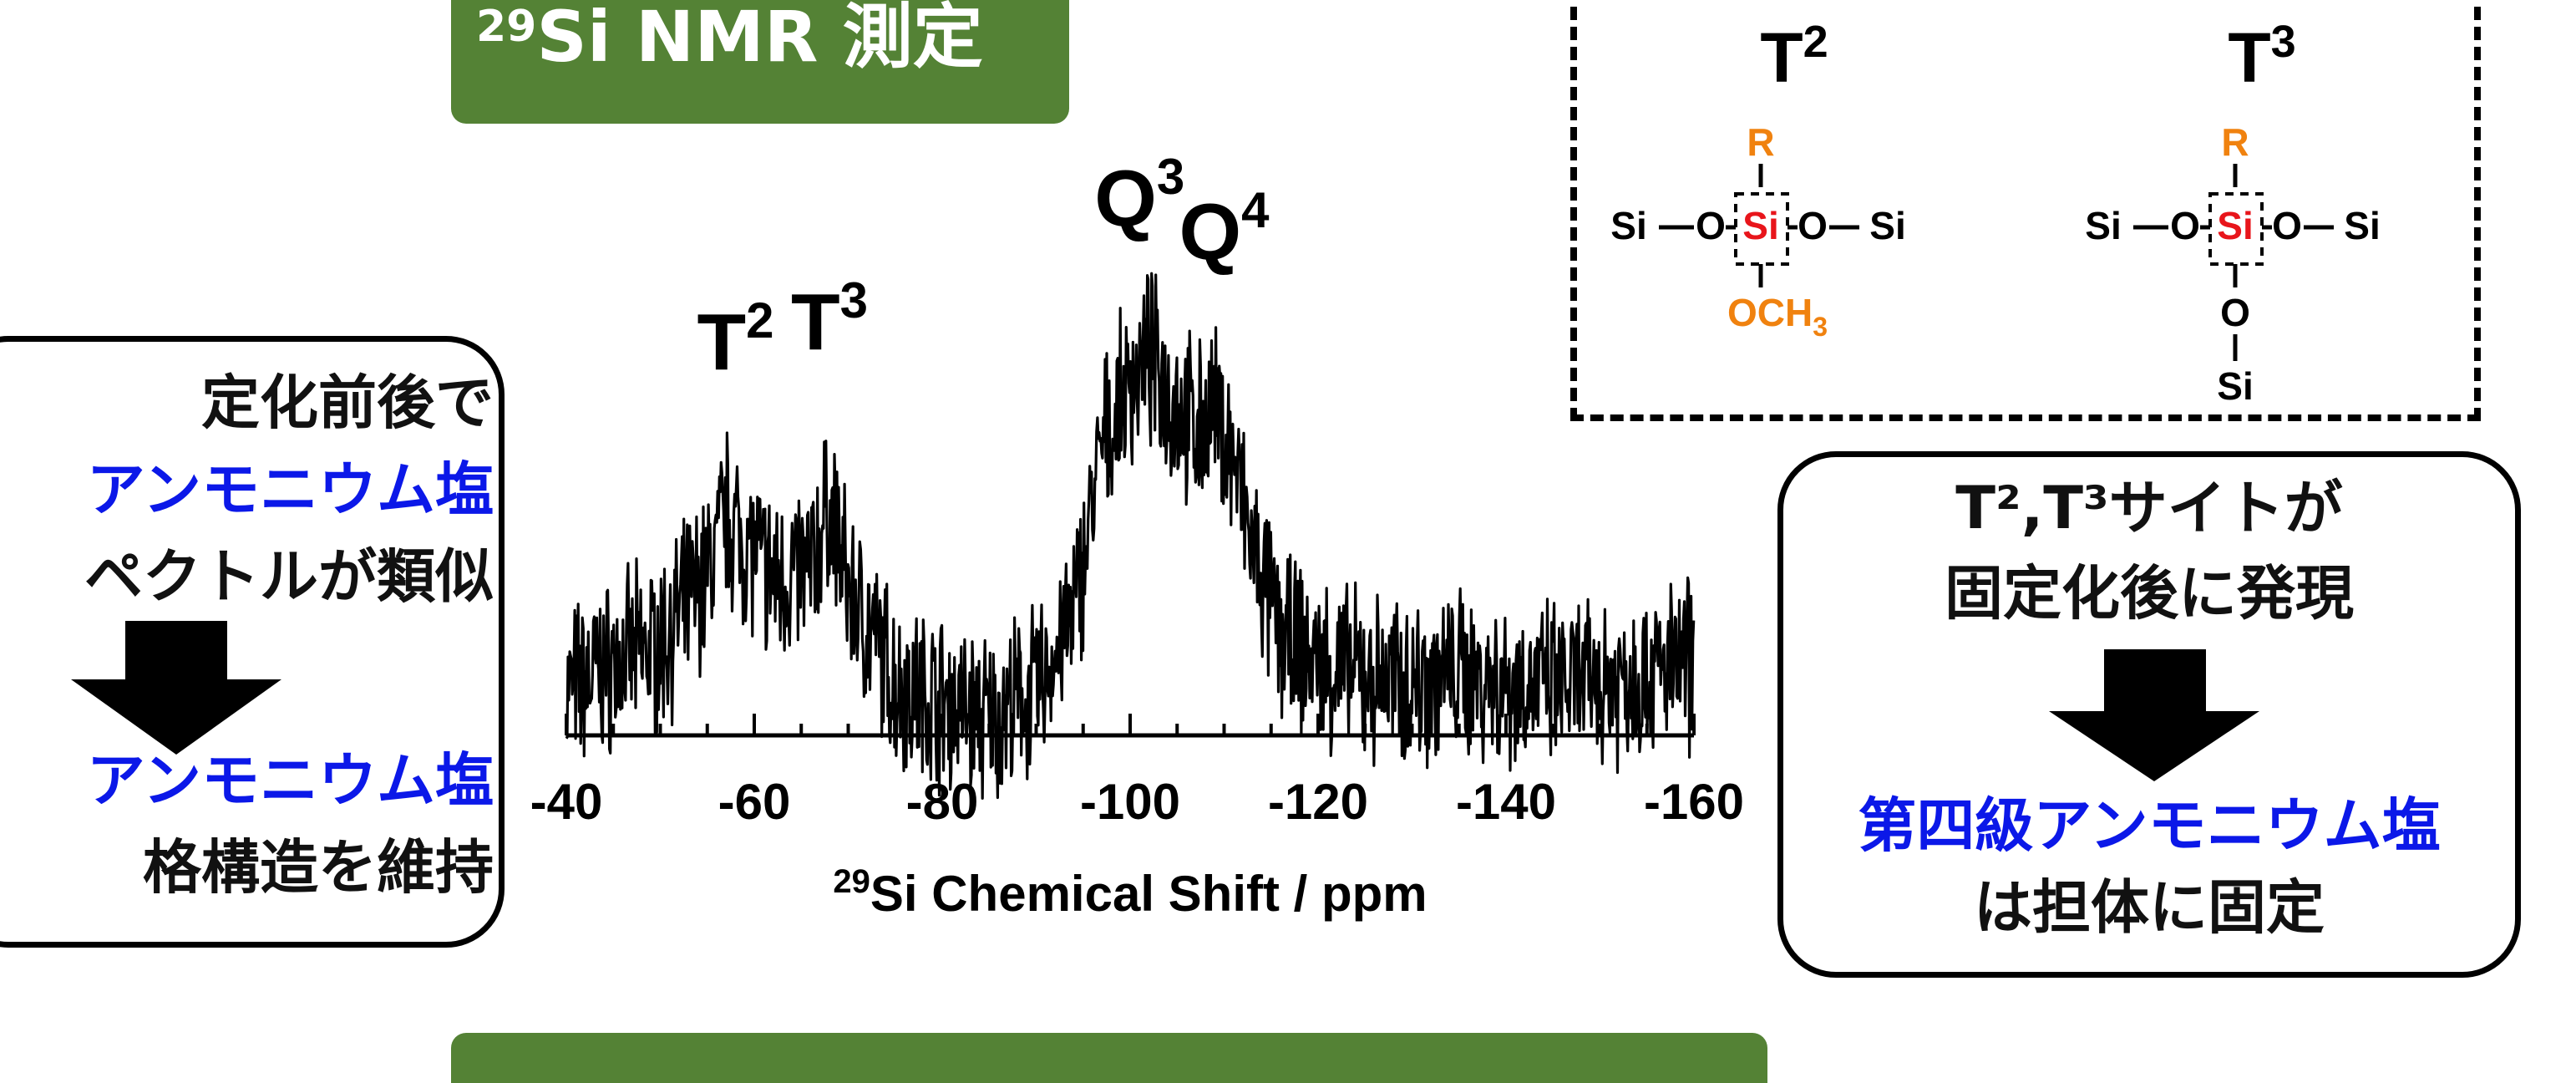  What do you see at coordinates (2154, 746) in the screenshot?
I see `right-arrow-head` at bounding box center [2154, 746].